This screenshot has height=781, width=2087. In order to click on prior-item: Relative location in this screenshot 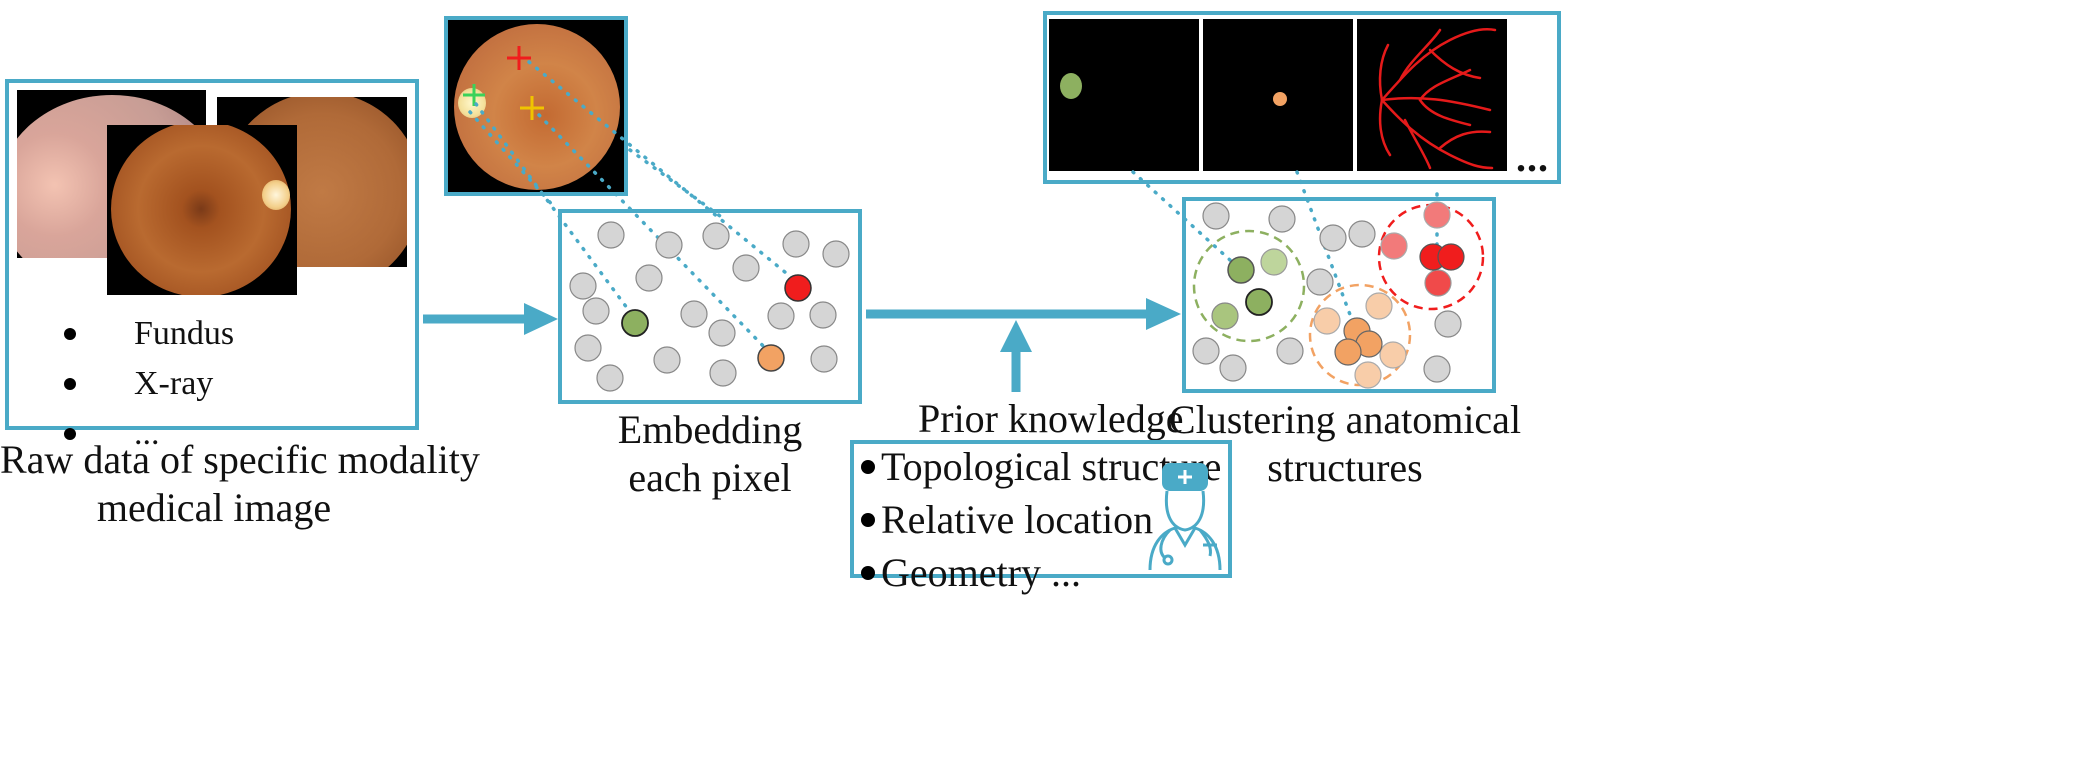, I will do `click(1041, 519)`.